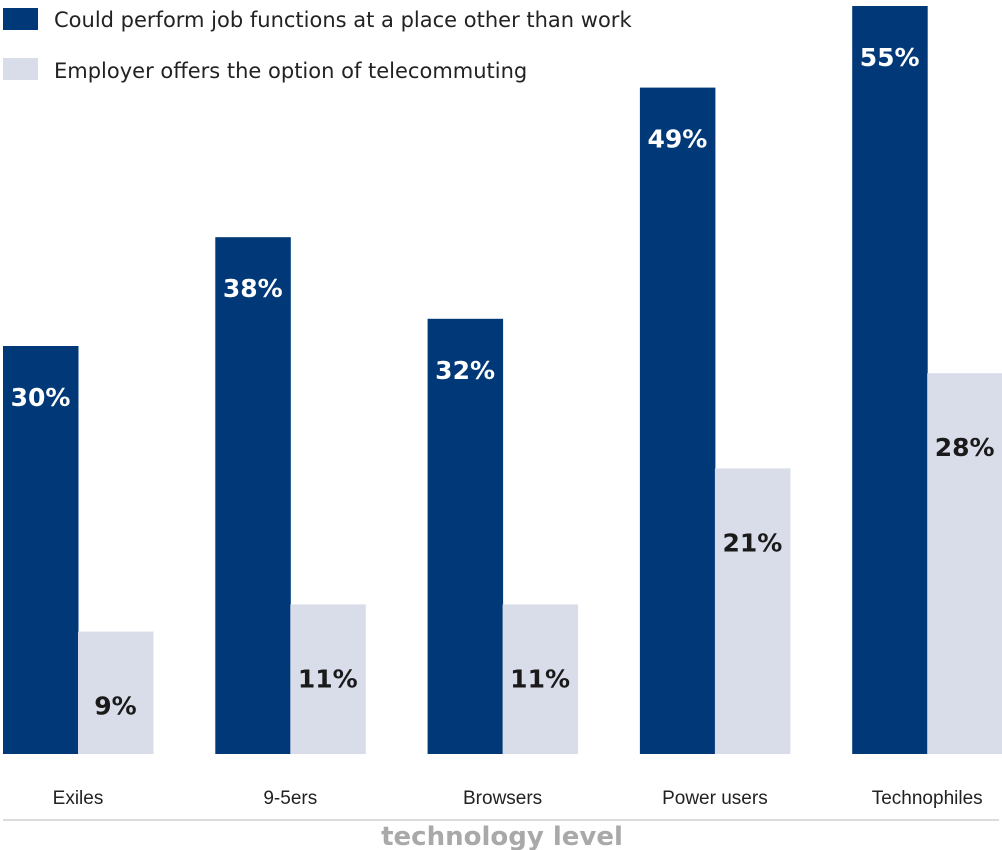  What do you see at coordinates (890, 57) in the screenshot?
I see `value-label-technophiles-series-1: 55%` at bounding box center [890, 57].